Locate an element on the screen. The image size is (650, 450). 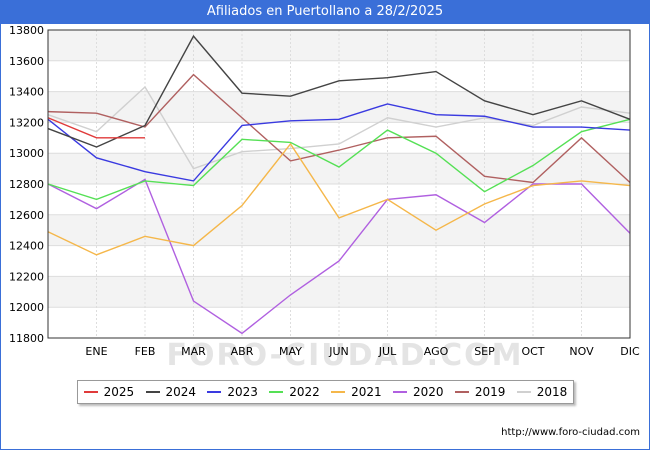
watermark: FORO-CIUDAD.COM is located at coordinates (345, 355).